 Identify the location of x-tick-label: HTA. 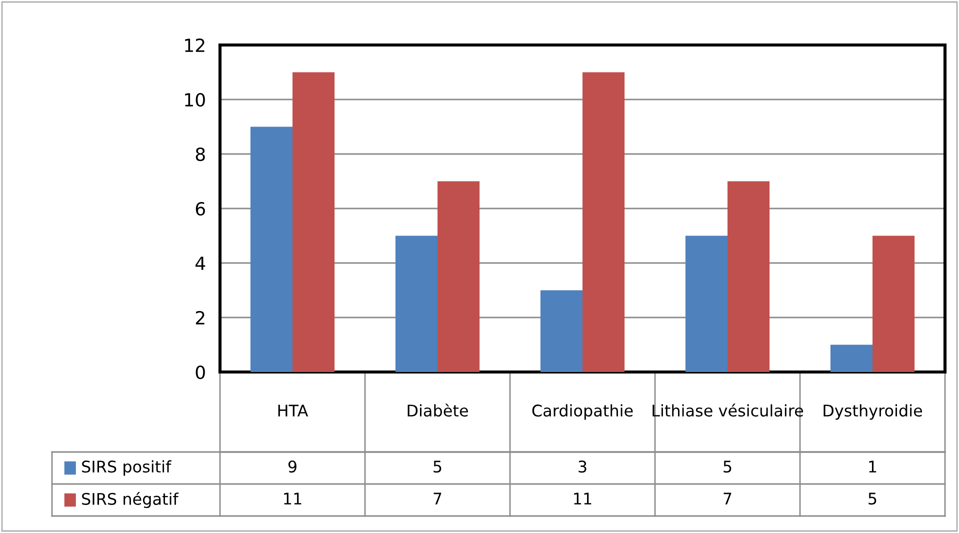
(293, 410).